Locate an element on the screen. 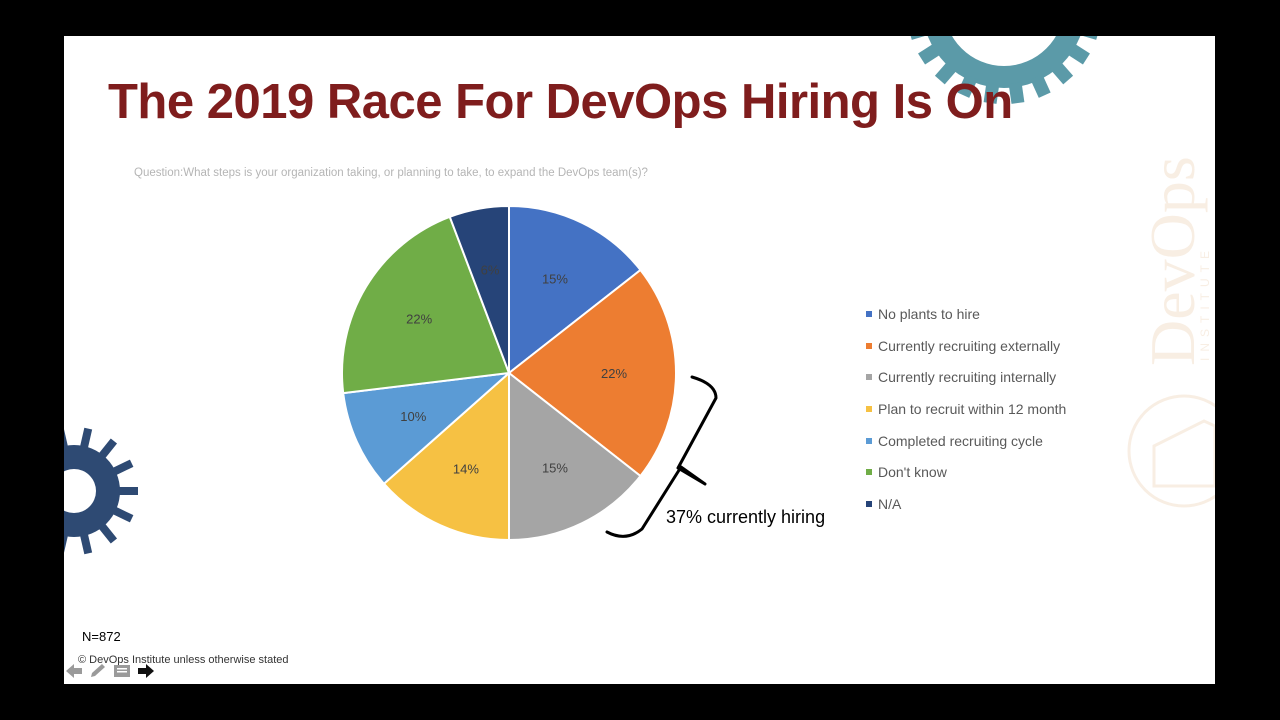  menu-icon is located at coordinates (122, 671).